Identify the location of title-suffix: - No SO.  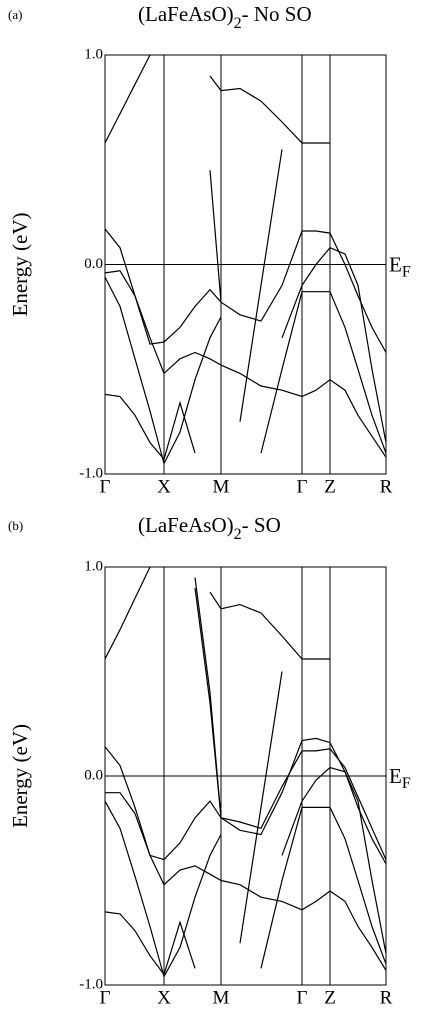
(277, 14).